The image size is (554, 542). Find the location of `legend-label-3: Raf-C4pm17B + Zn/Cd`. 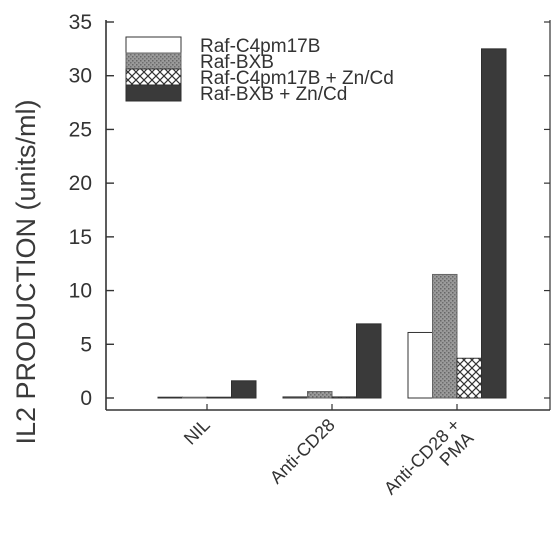

legend-label-3: Raf-C4pm17B + Zn/Cd is located at coordinates (297, 78).